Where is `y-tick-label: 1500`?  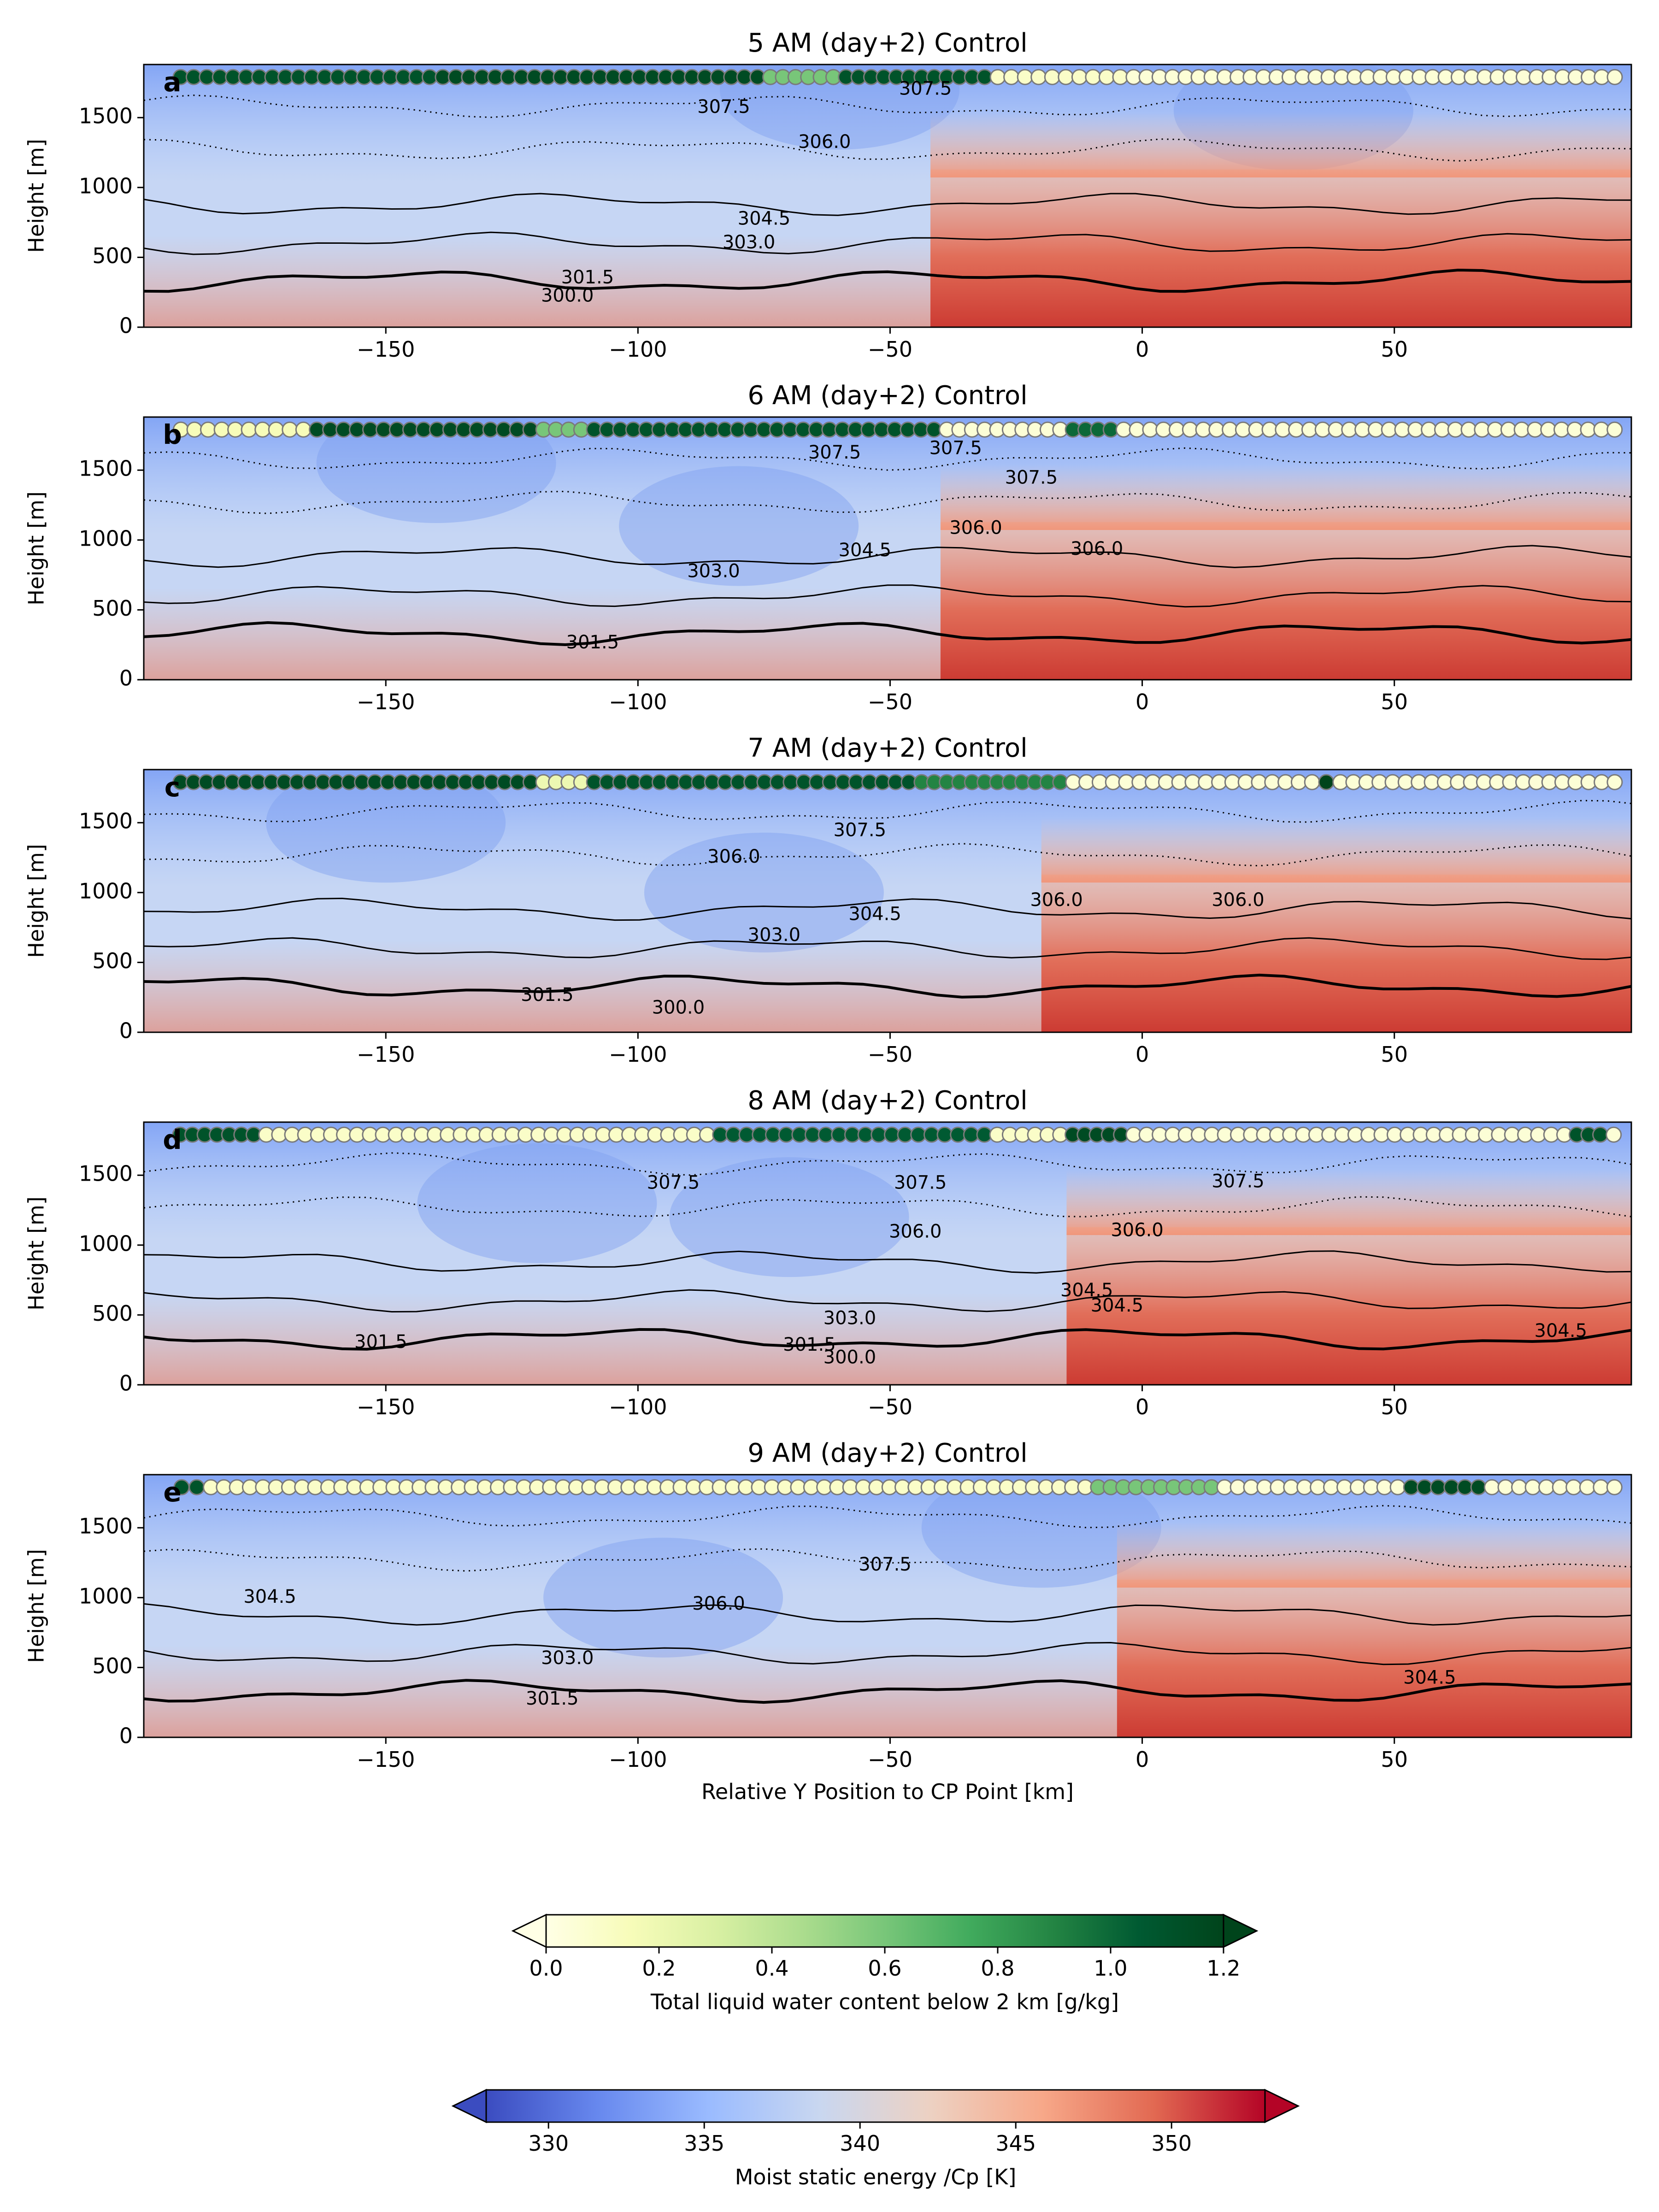
y-tick-label: 1500 is located at coordinates (106, 1526).